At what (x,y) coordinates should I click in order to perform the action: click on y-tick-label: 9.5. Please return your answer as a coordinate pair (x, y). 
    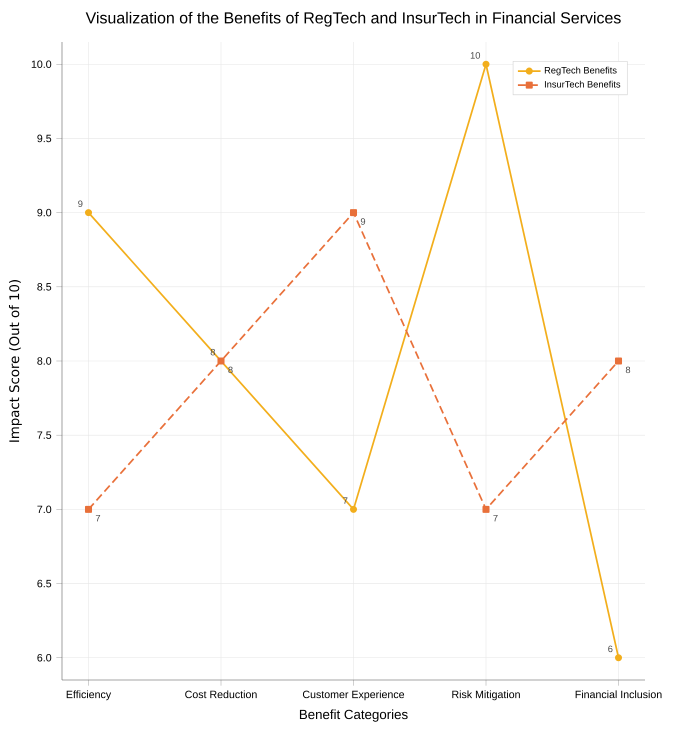
    Looking at the image, I should click on (44, 138).